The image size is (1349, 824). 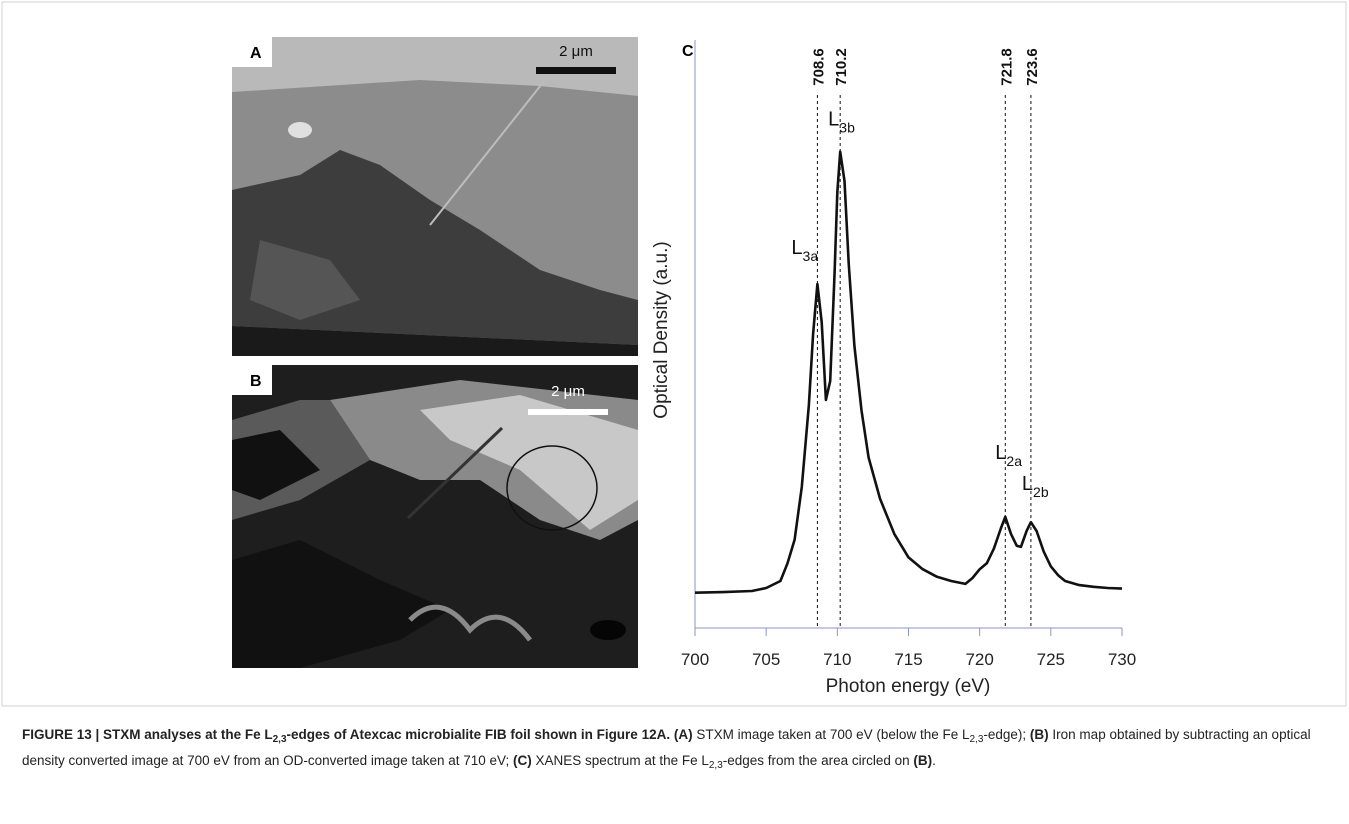 I want to click on peak-label: L3b, so click(x=841, y=122).